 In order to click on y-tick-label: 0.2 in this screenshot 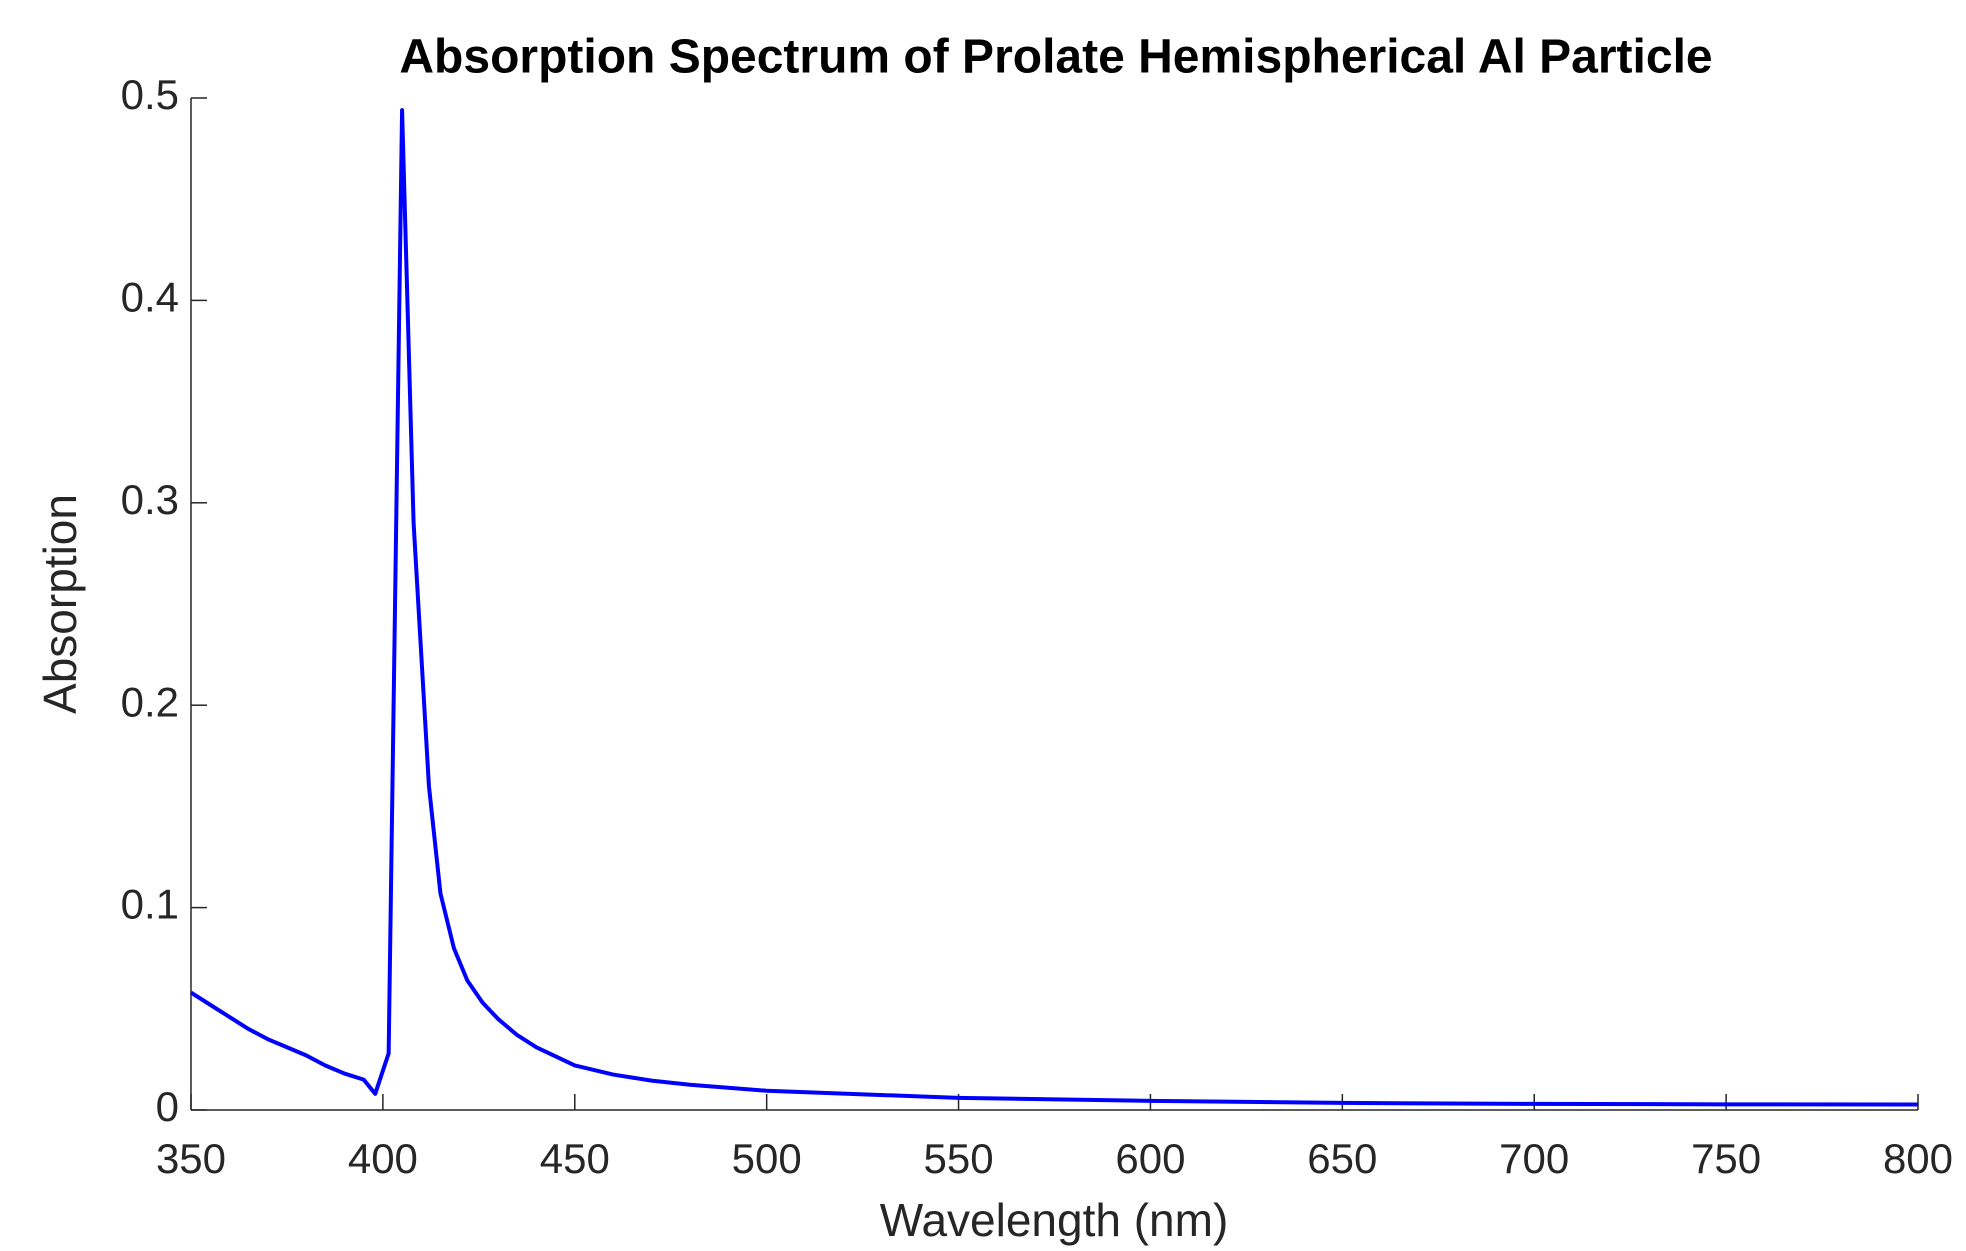, I will do `click(150, 701)`.